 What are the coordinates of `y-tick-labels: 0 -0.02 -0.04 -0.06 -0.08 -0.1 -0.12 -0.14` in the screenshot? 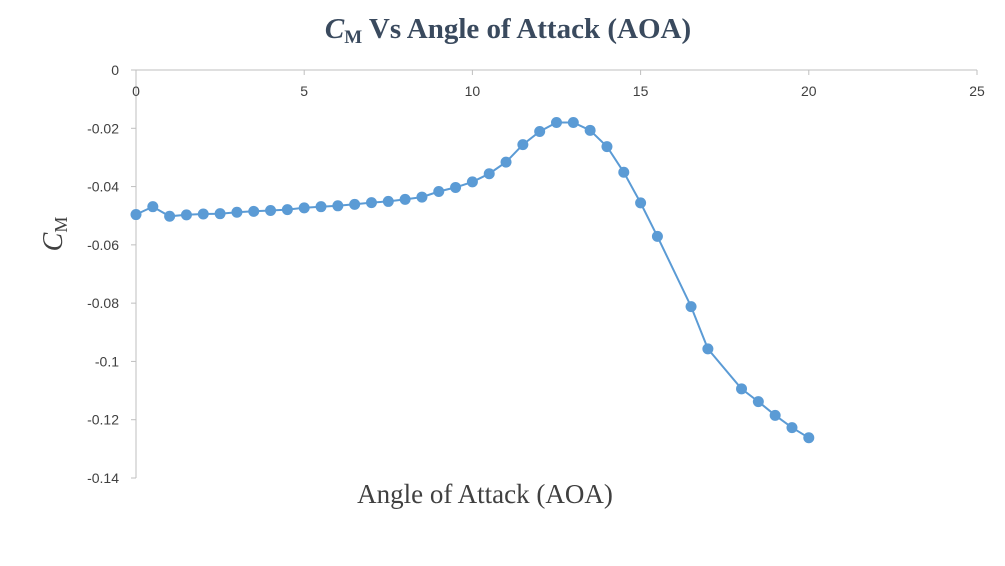 It's located at (103, 274).